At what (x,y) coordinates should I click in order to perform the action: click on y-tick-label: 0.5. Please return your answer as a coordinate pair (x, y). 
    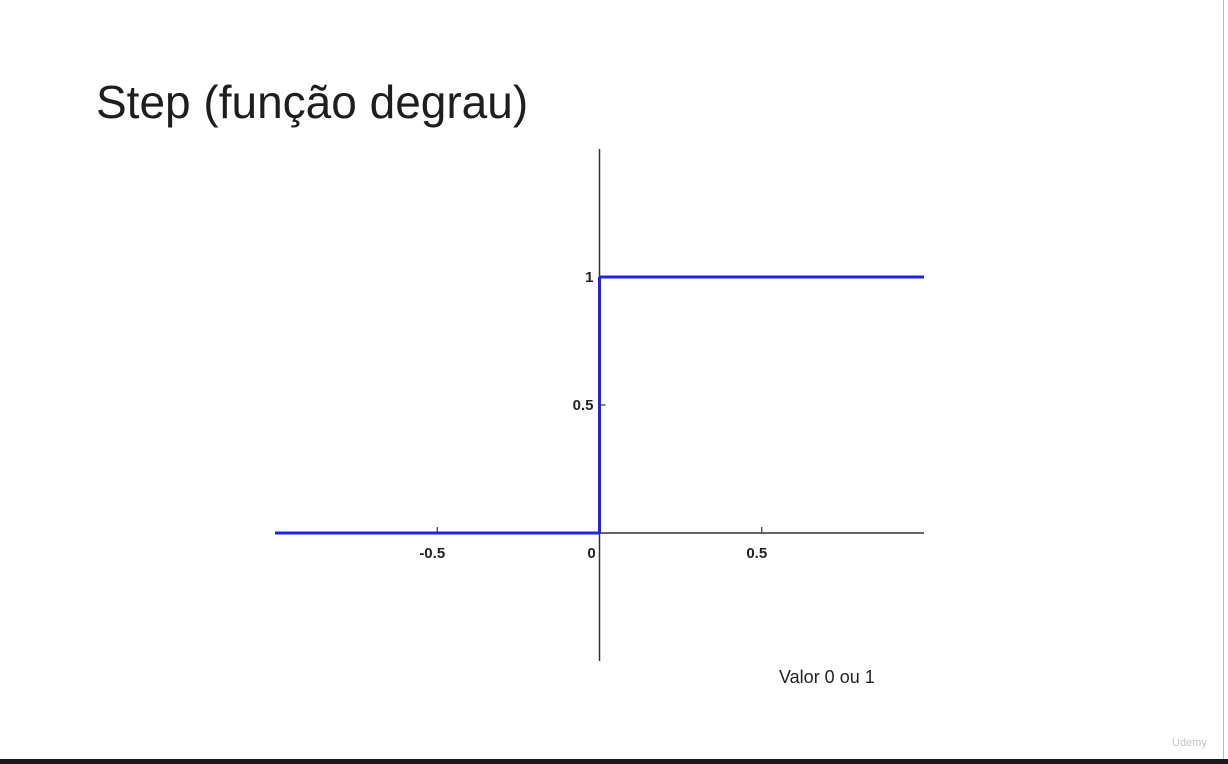
    Looking at the image, I should click on (583, 405).